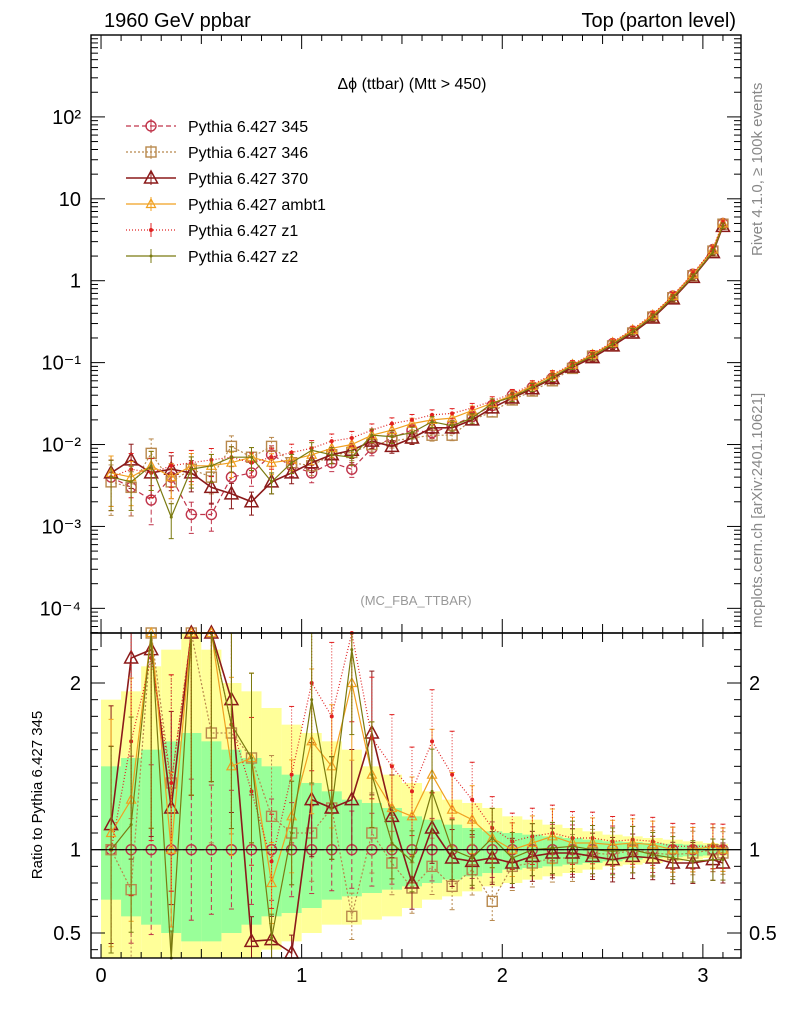 Image resolution: width=786 pixels, height=1024 pixels. Describe the element at coordinates (411, 84) in the screenshot. I see `main-title: Δϕ (ttbar) (Mtt > 450)` at that location.